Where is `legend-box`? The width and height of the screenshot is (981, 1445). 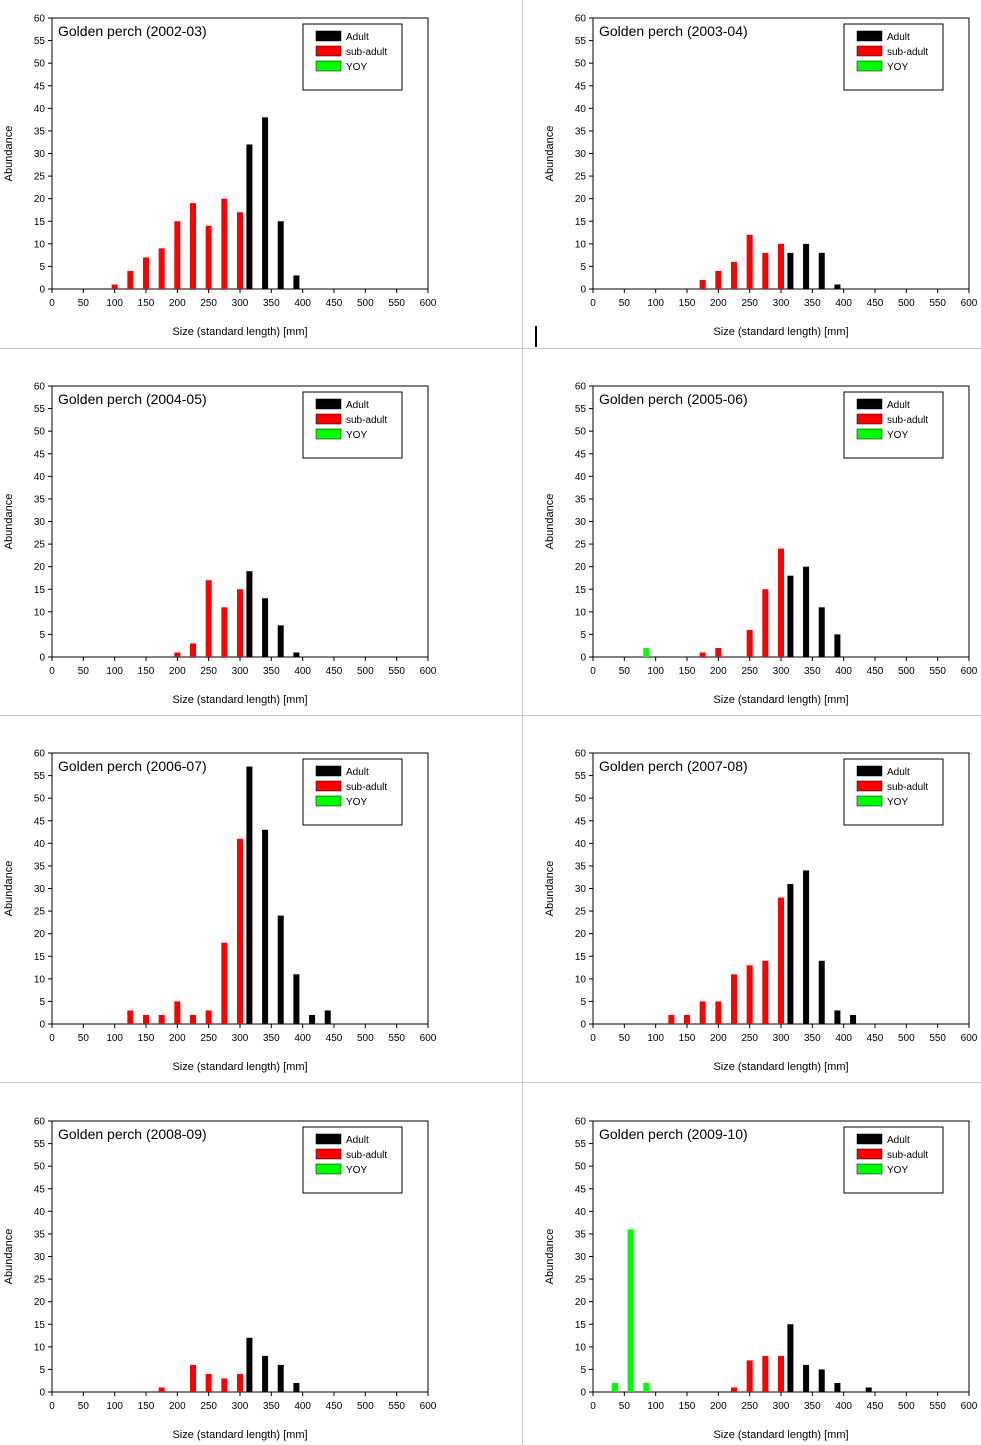 legend-box is located at coordinates (352, 425).